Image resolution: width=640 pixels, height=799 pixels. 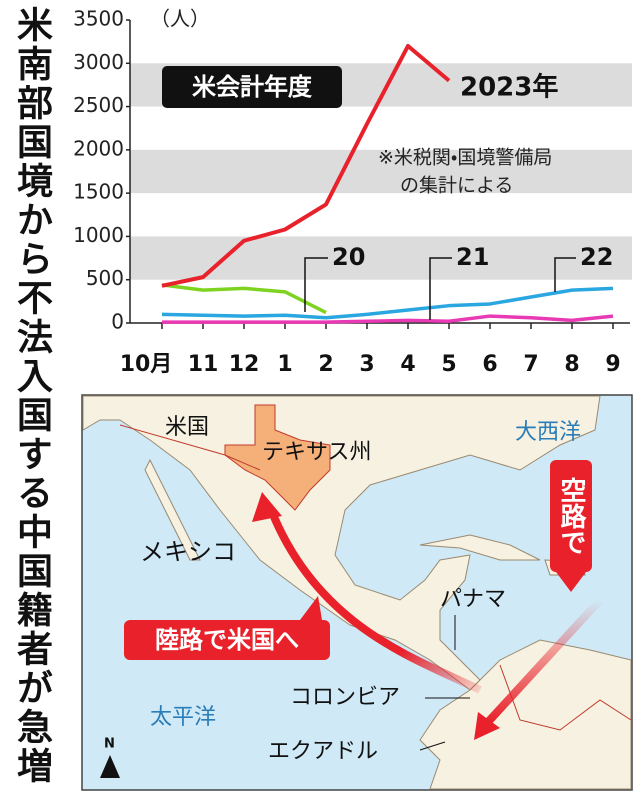 What do you see at coordinates (456, 186) in the screenshot?
I see `note: の集計による` at bounding box center [456, 186].